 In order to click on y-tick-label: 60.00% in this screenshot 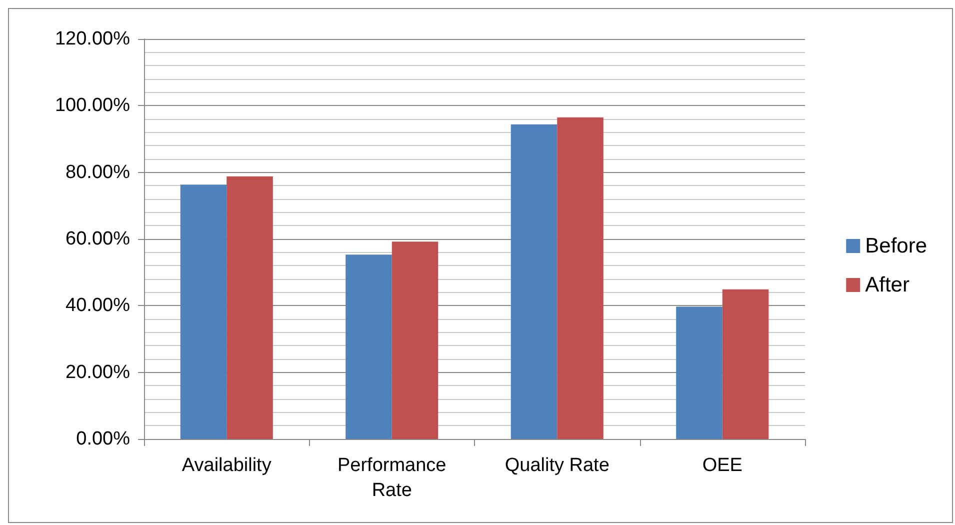, I will do `click(98, 239)`.